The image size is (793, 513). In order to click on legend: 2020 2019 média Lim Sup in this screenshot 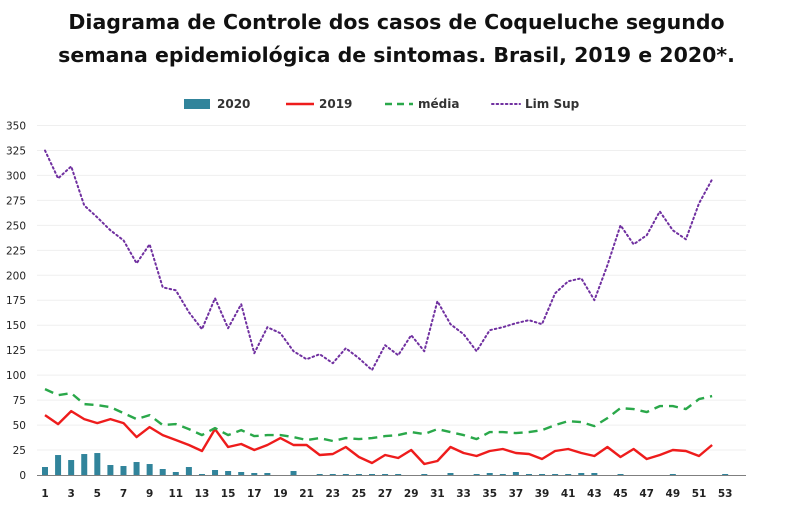, I will do `click(382, 104)`.